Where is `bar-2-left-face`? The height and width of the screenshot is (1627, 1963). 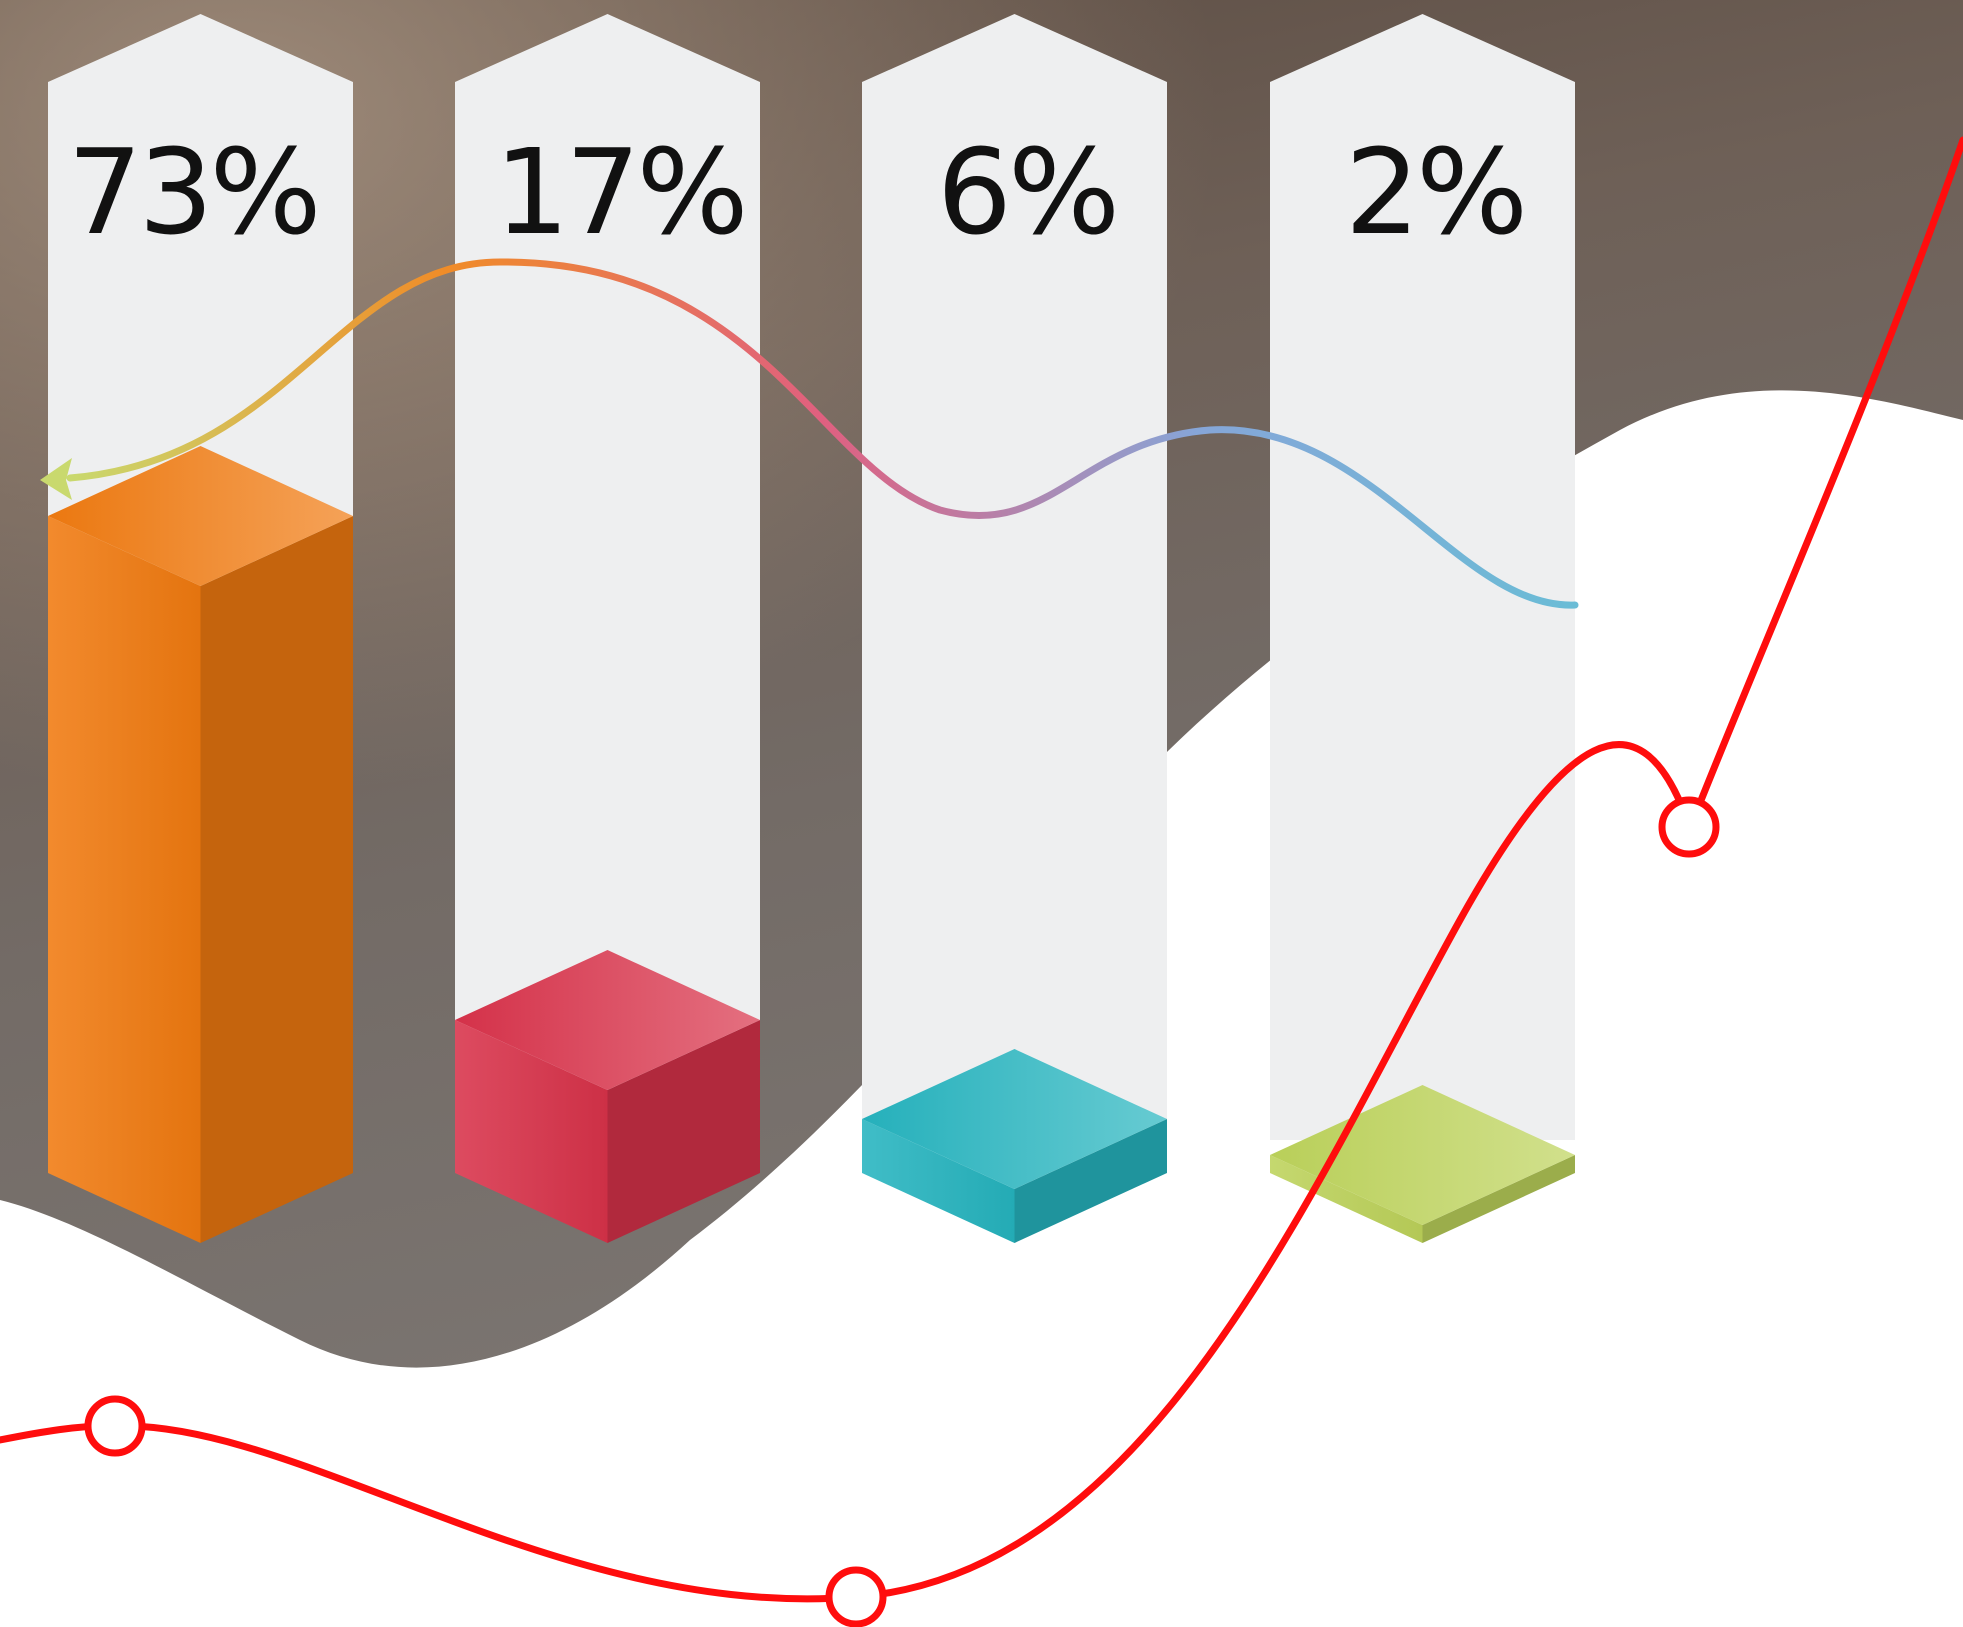
bar-2-left-face is located at coordinates (531, 1131).